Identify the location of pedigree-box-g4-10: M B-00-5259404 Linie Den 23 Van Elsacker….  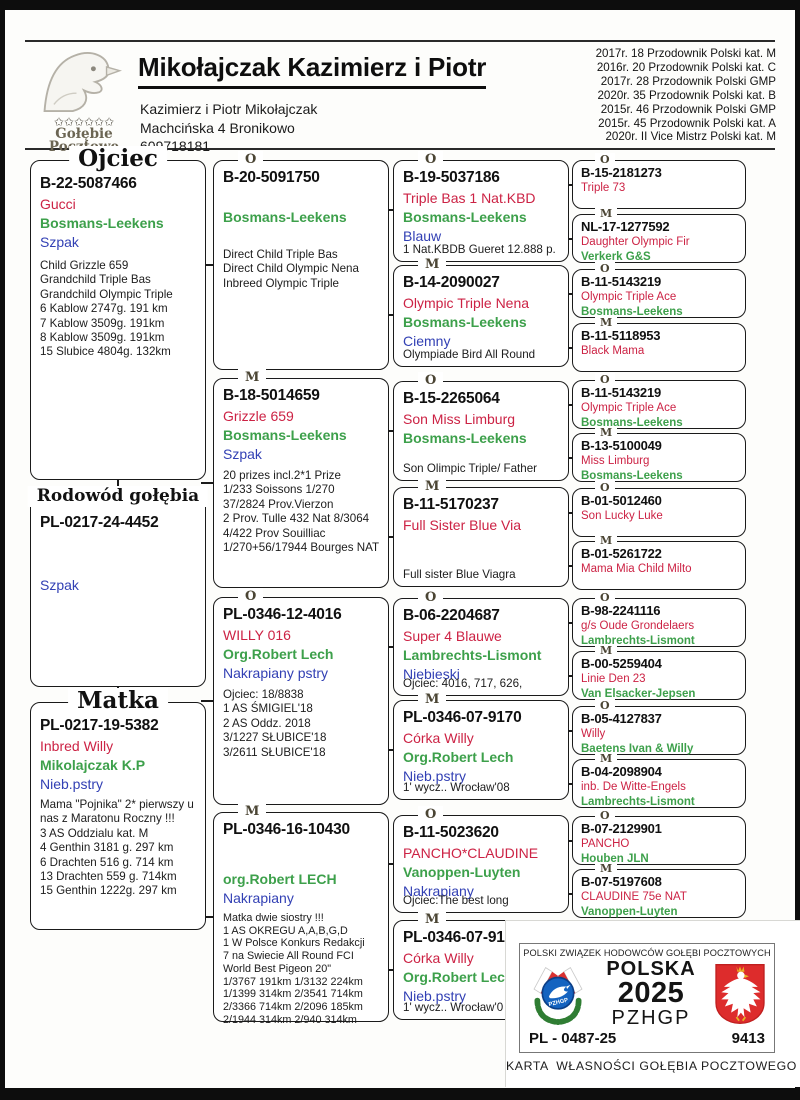
(659, 672).